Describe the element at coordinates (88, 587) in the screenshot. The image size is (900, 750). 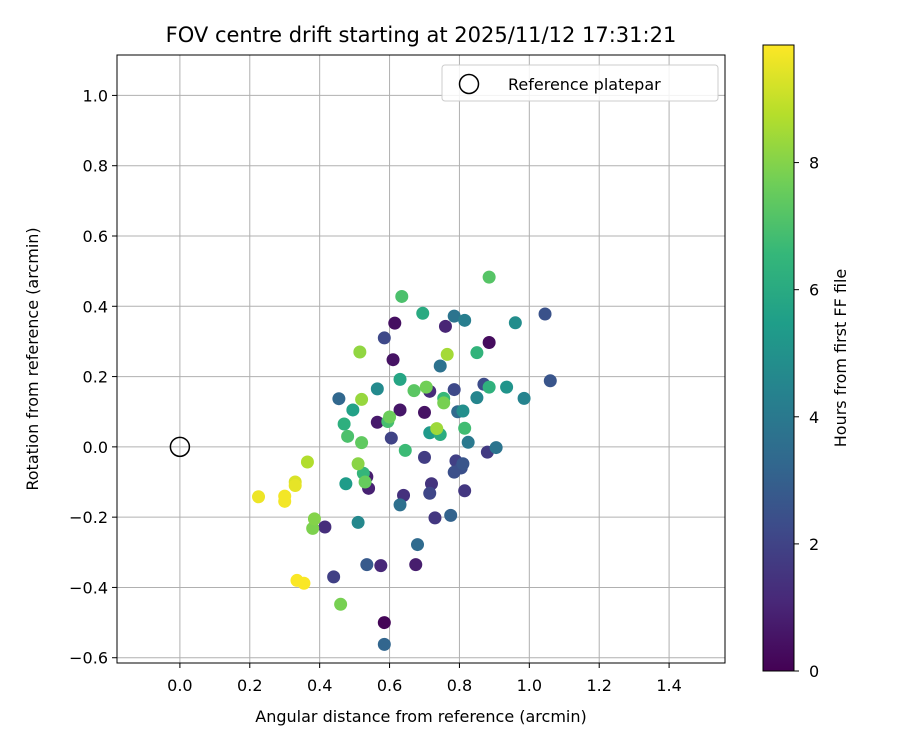
I see `y-tick-label: −0.4` at that location.